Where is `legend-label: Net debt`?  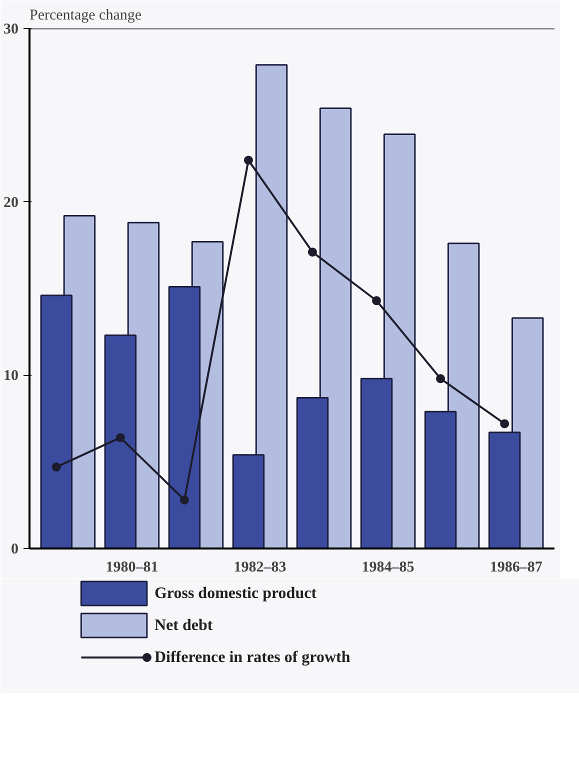
legend-label: Net debt is located at coordinates (184, 625).